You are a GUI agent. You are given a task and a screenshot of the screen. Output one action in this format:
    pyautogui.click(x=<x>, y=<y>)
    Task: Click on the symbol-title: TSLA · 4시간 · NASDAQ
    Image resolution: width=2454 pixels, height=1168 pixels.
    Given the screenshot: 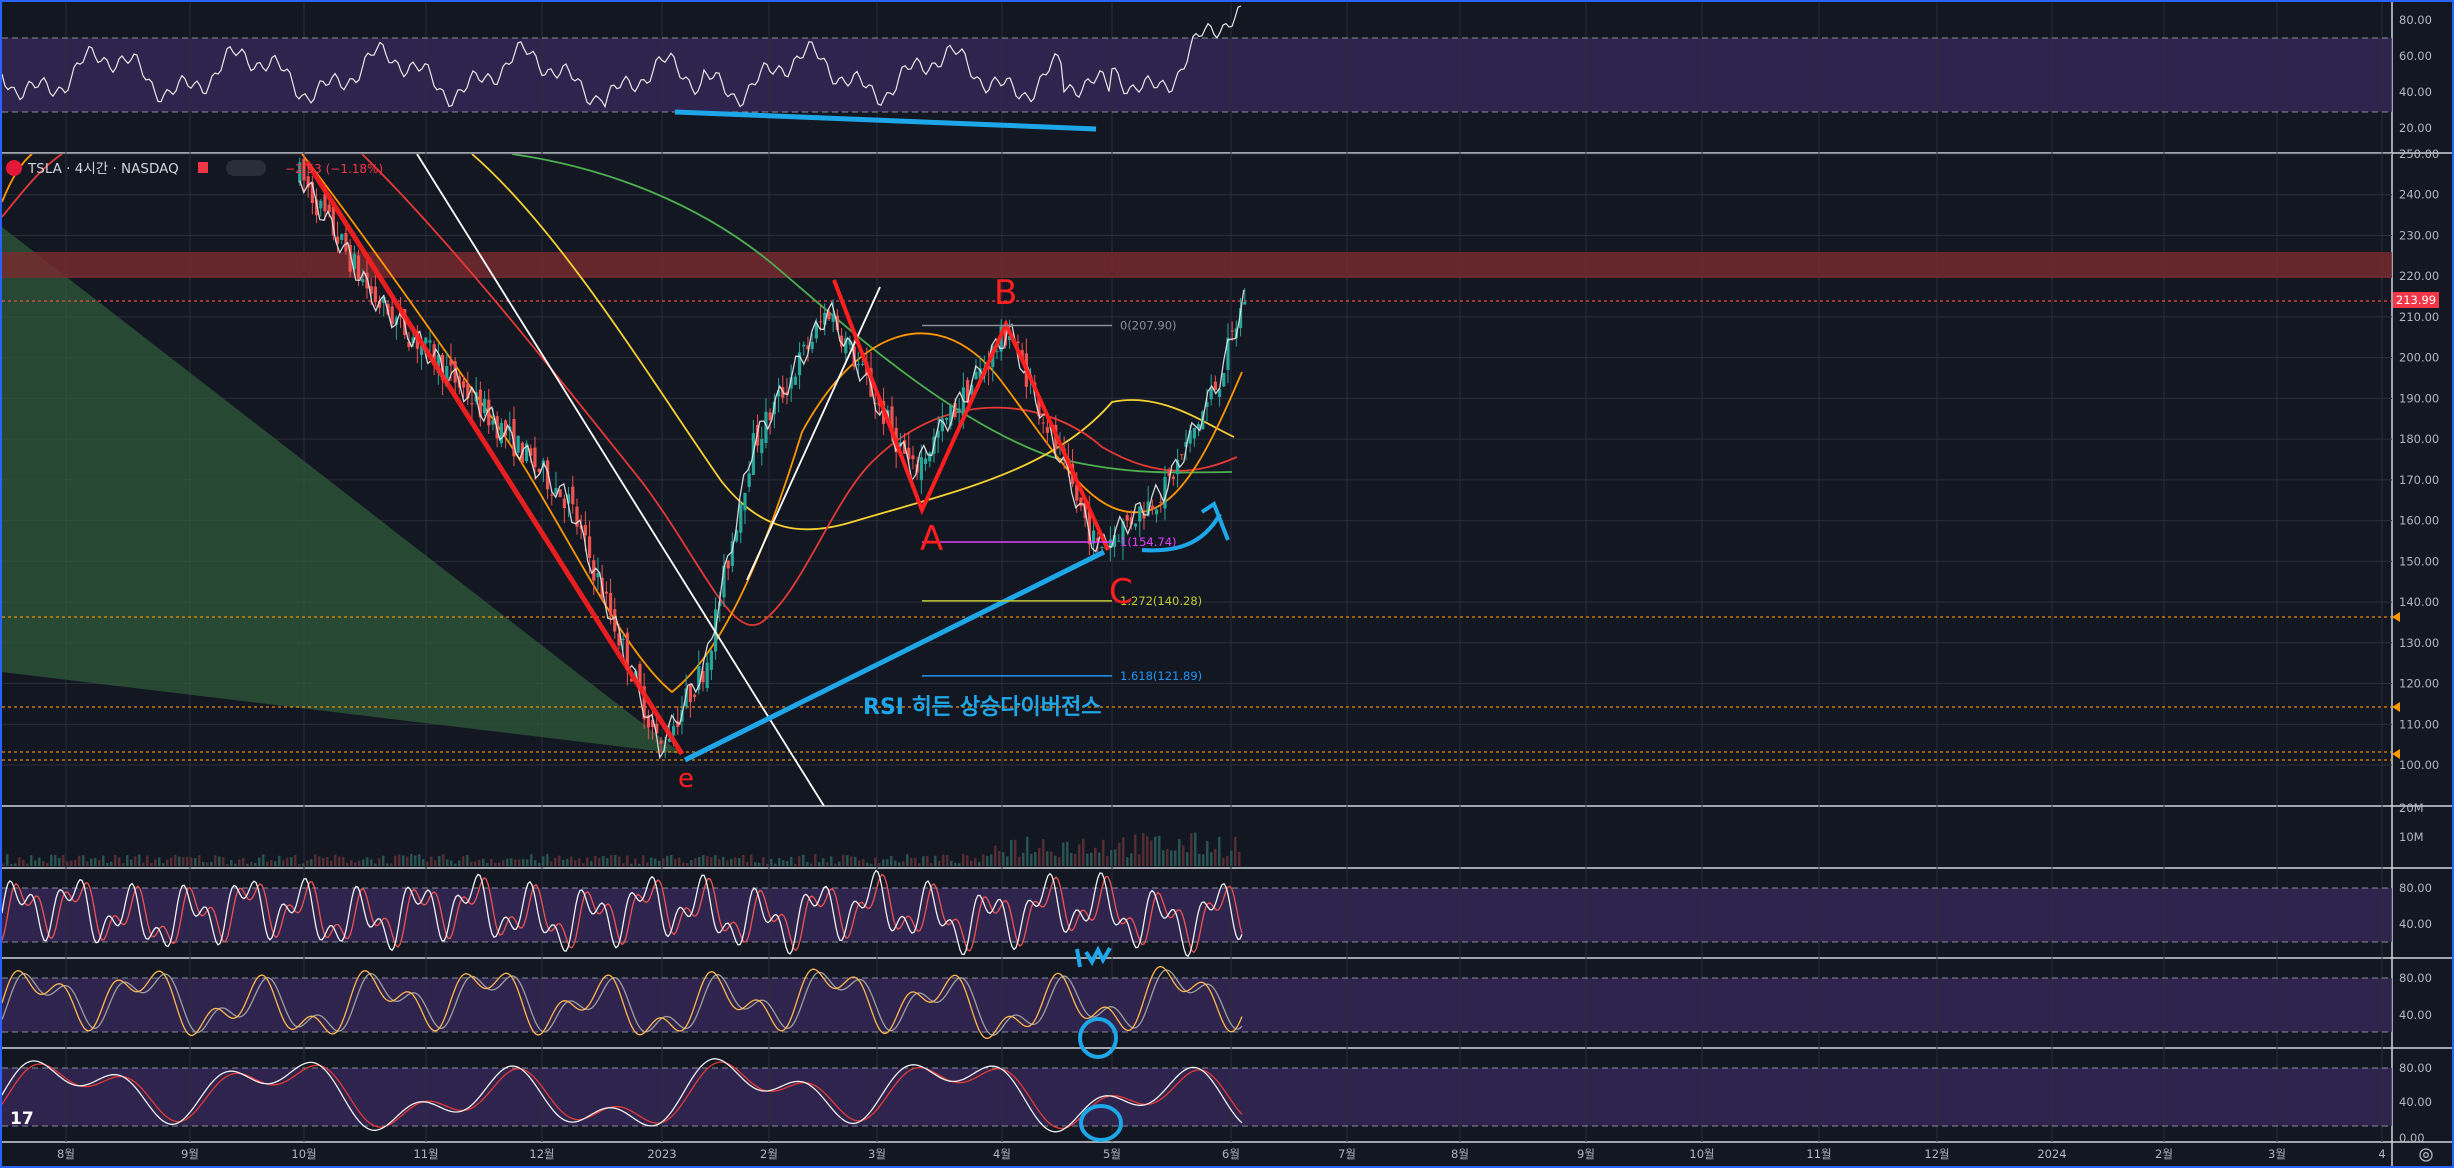 What is the action you would take?
    pyautogui.click(x=103, y=169)
    